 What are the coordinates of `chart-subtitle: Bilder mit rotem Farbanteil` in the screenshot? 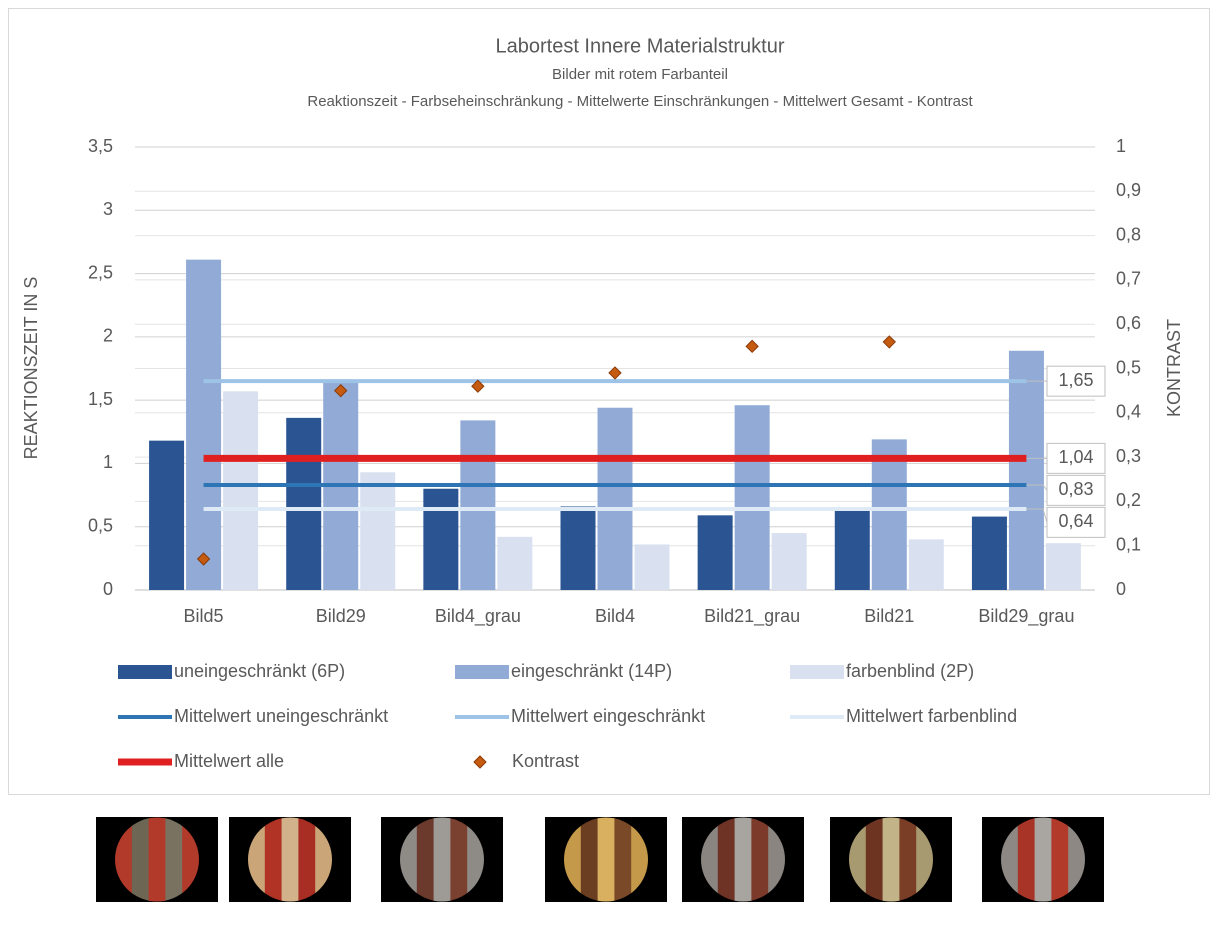 It's located at (640, 74).